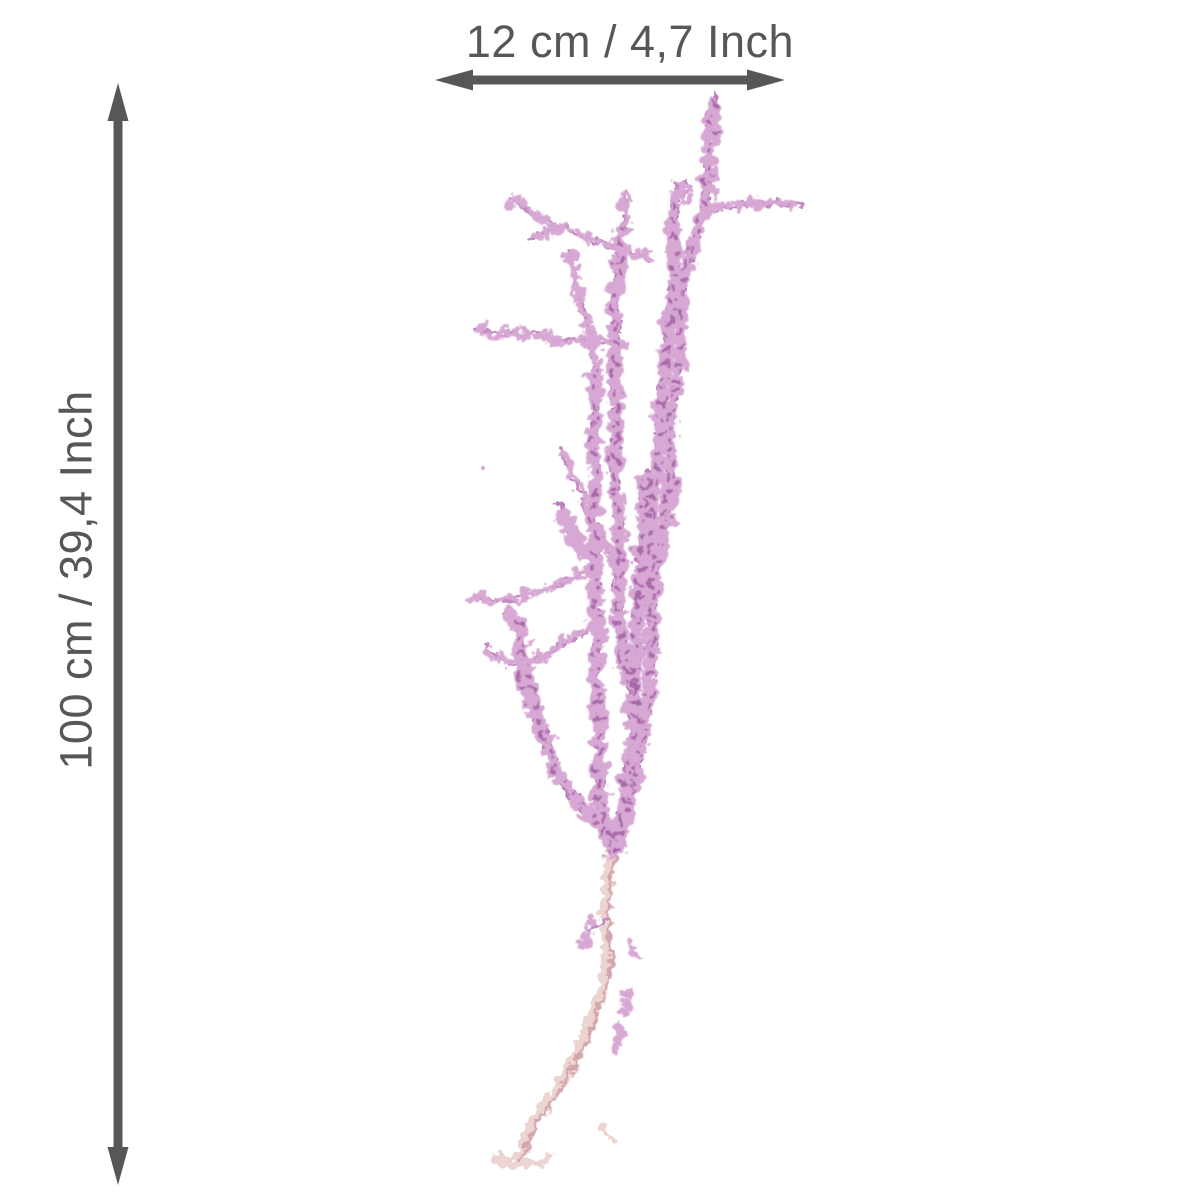 Image resolution: width=1200 pixels, height=1200 pixels. What do you see at coordinates (610, 80) in the screenshot?
I see `horizontal-double-arrow-icon` at bounding box center [610, 80].